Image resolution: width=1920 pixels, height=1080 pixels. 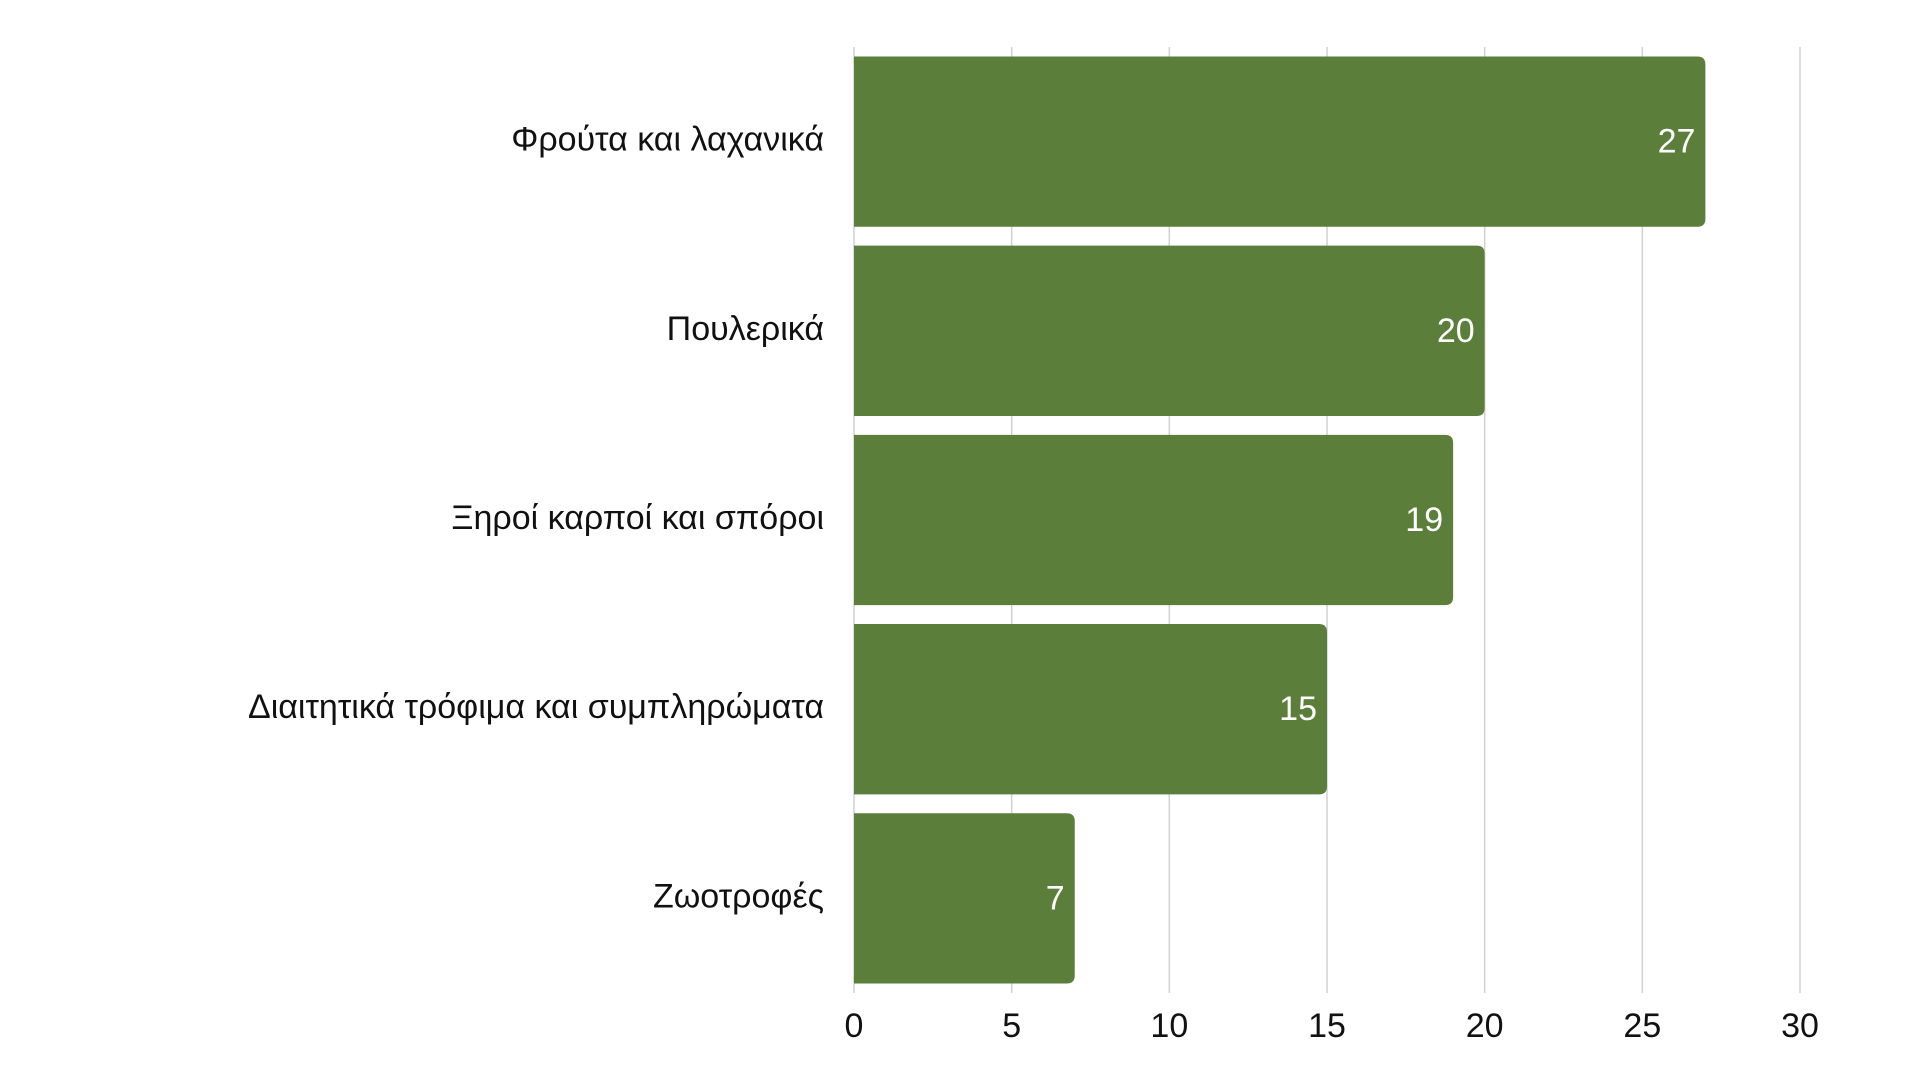 What do you see at coordinates (1456, 331) in the screenshot?
I see `value-label: 20` at bounding box center [1456, 331].